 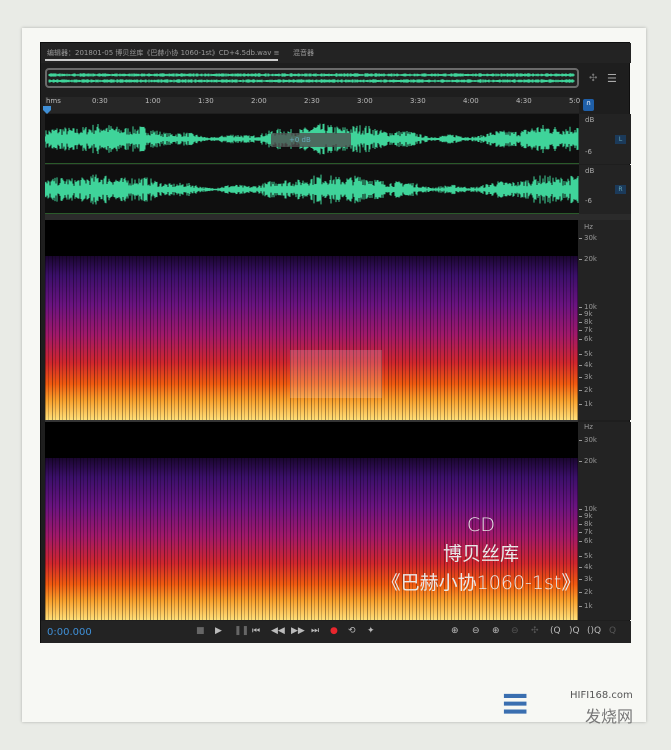 What do you see at coordinates (200, 631) in the screenshot?
I see `stop-icon: ■` at bounding box center [200, 631].